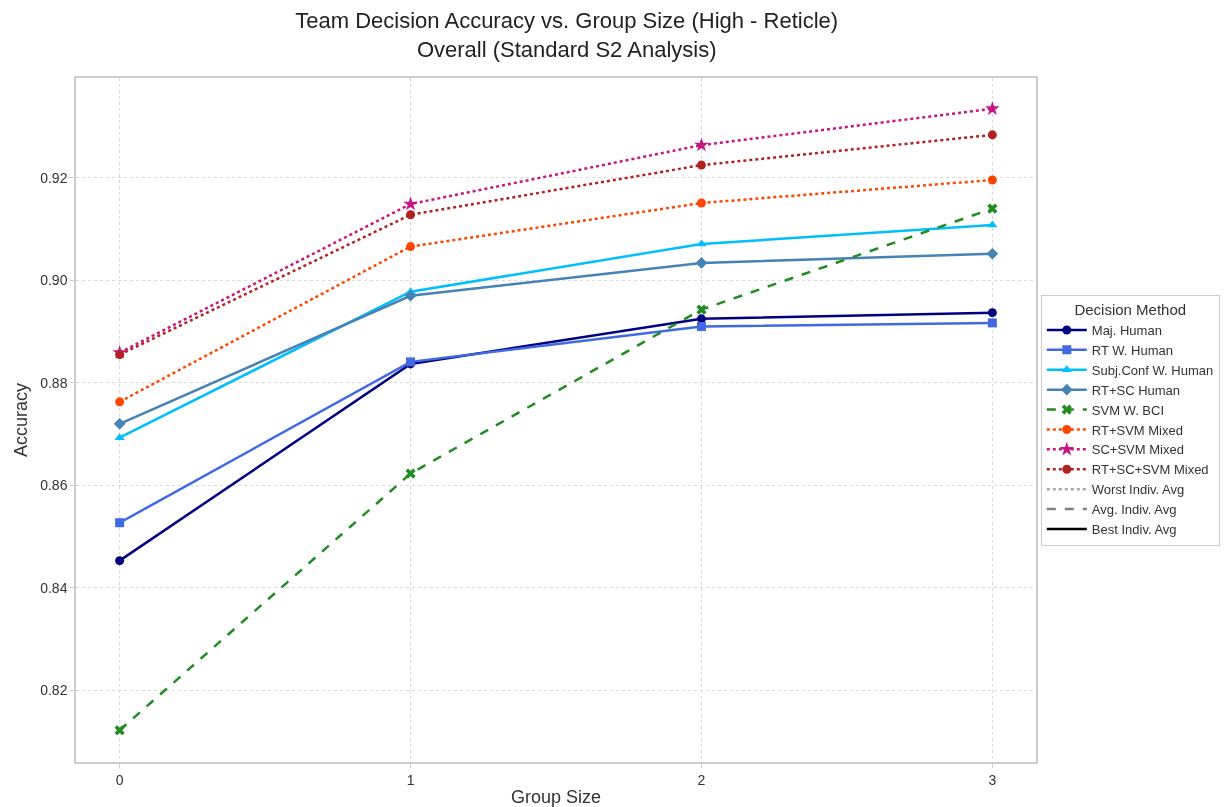  I want to click on legend-label: Avg. Indiv. Avg, so click(1134, 510).